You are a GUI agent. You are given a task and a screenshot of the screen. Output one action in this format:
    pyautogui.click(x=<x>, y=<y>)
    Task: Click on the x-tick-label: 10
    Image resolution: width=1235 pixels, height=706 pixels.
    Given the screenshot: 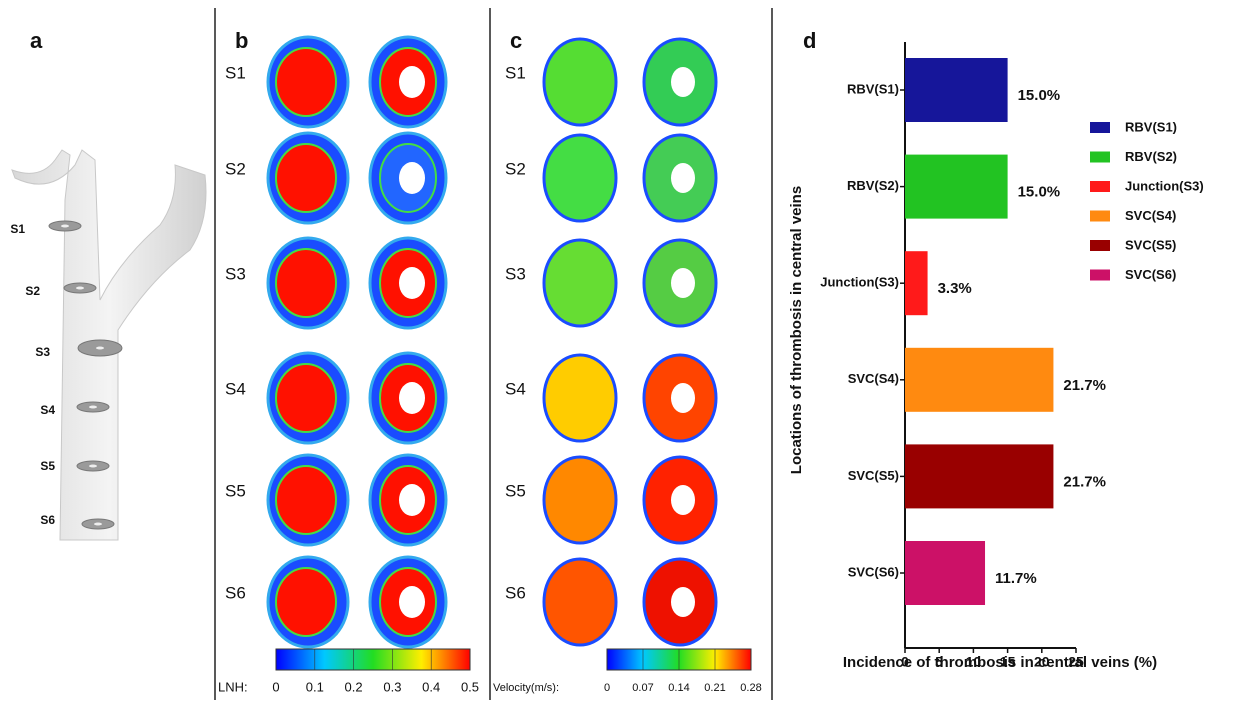 What is the action you would take?
    pyautogui.click(x=974, y=662)
    